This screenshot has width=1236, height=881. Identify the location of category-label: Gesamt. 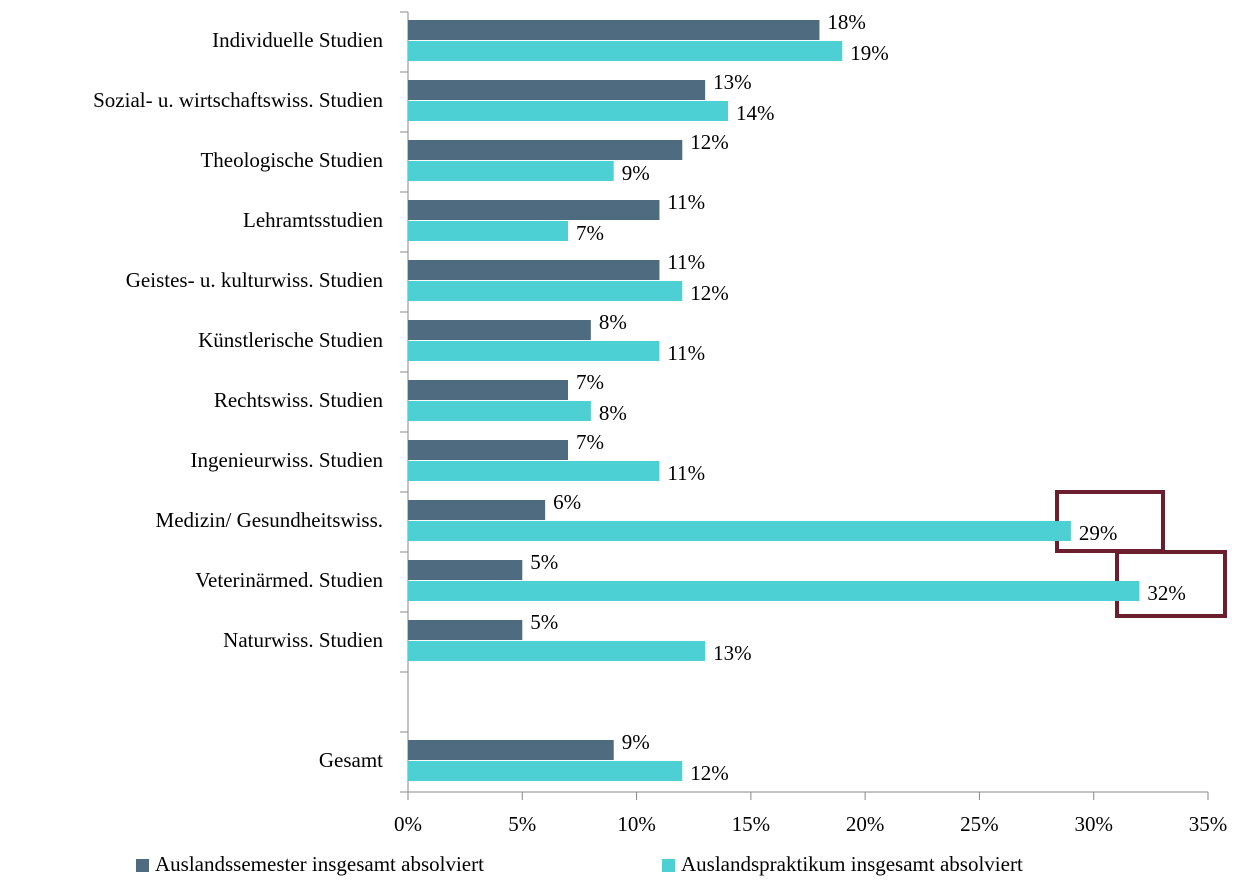
(351, 760).